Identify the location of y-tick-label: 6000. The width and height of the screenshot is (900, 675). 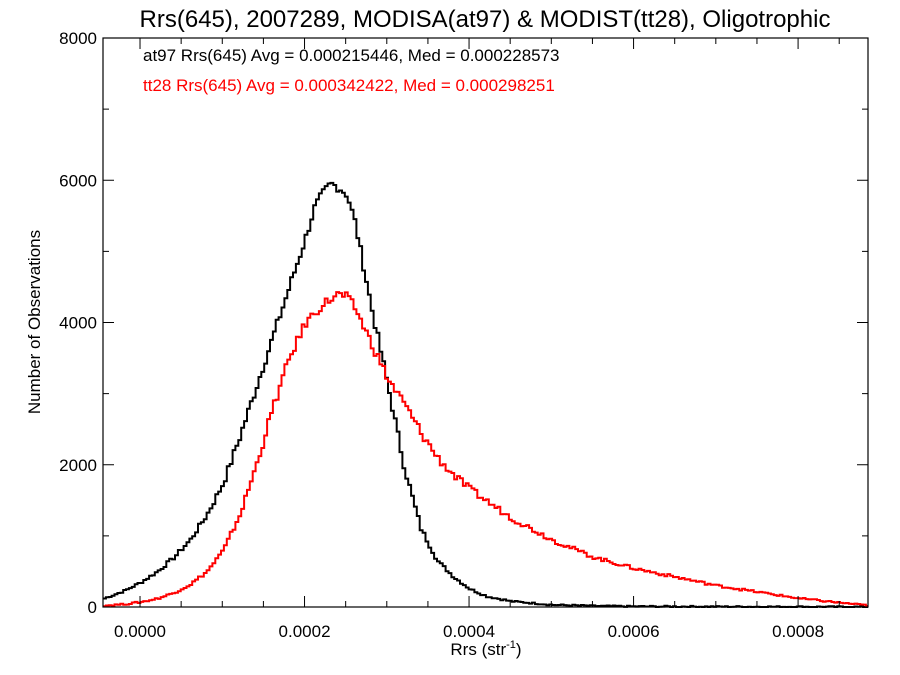
(78, 180).